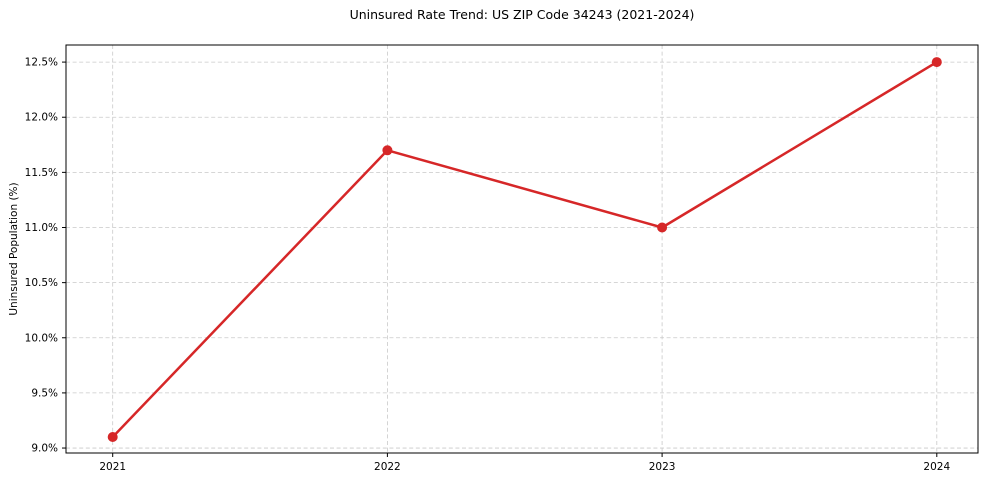 This screenshot has width=989, height=490. Describe the element at coordinates (112, 437) in the screenshot. I see `data-point-2021` at that location.